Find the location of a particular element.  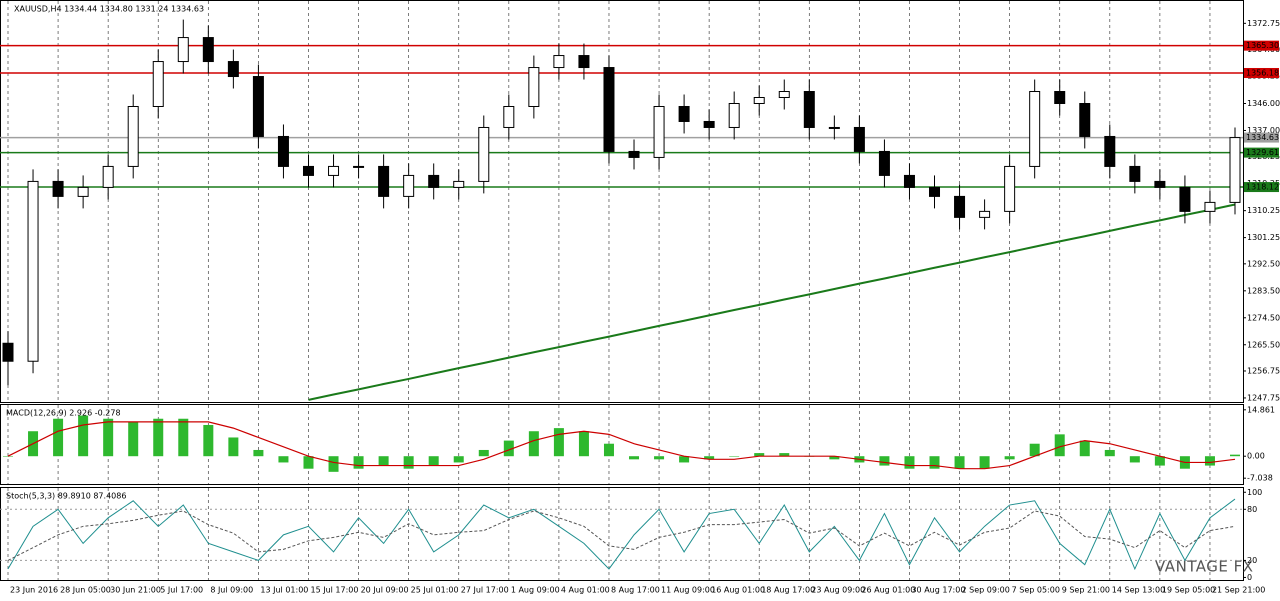

x-tick-label: 1 Aug 09:00 is located at coordinates (535, 590).